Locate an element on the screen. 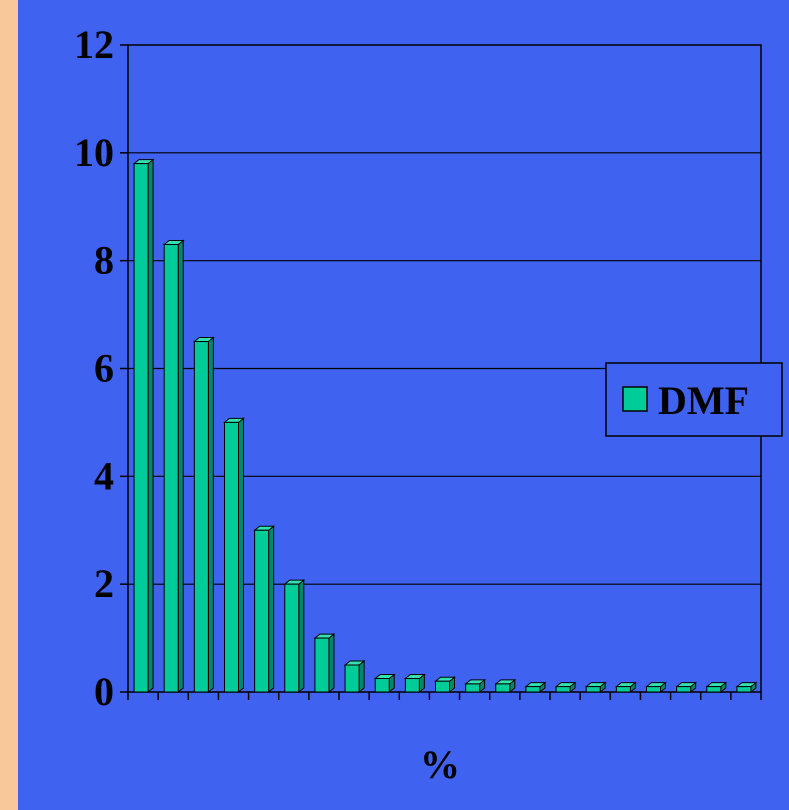 The height and width of the screenshot is (810, 789). y-axis-tick-labels: 0 2 4 6 8 10 12 is located at coordinates (94, 368).